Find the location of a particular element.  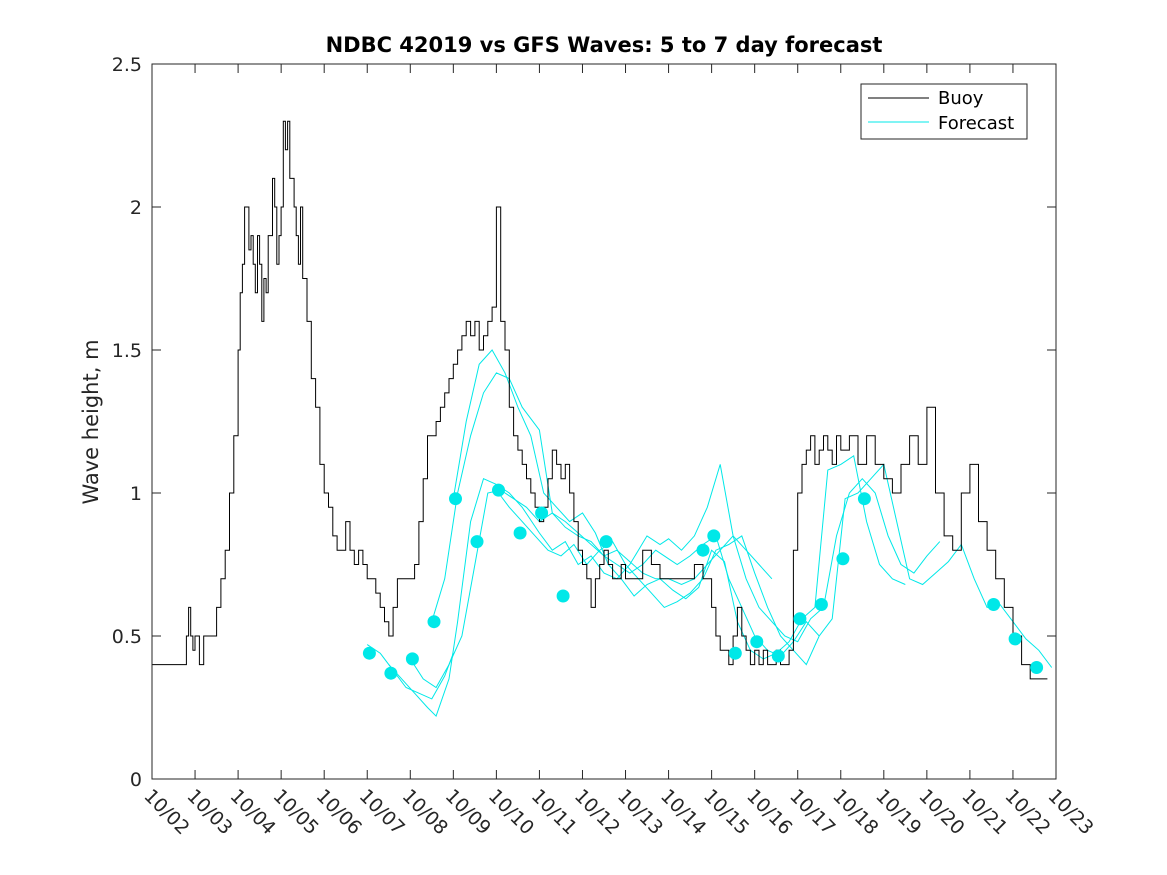

y-tick-label-5: 2.5 is located at coordinates (127, 65).